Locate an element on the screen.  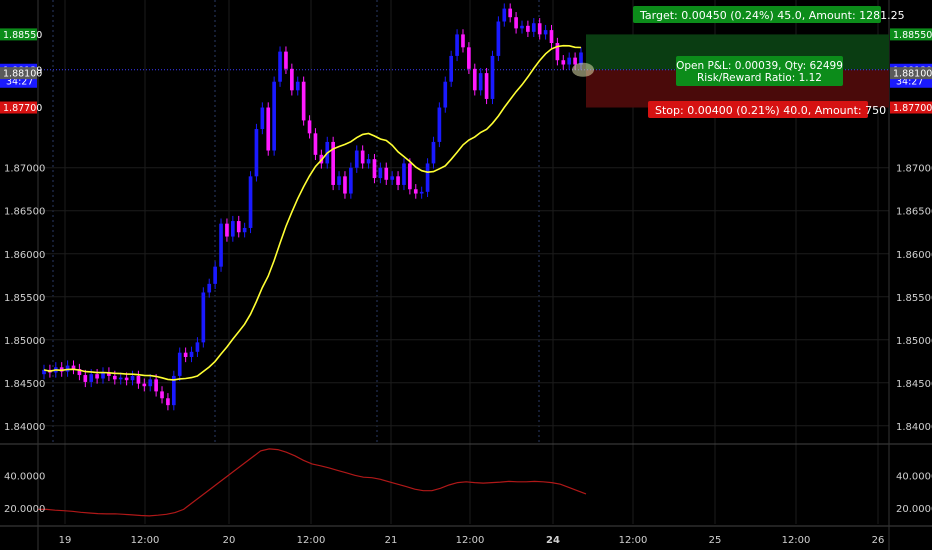
price-tick-label-left: 1.84500 is located at coordinates (24, 384).